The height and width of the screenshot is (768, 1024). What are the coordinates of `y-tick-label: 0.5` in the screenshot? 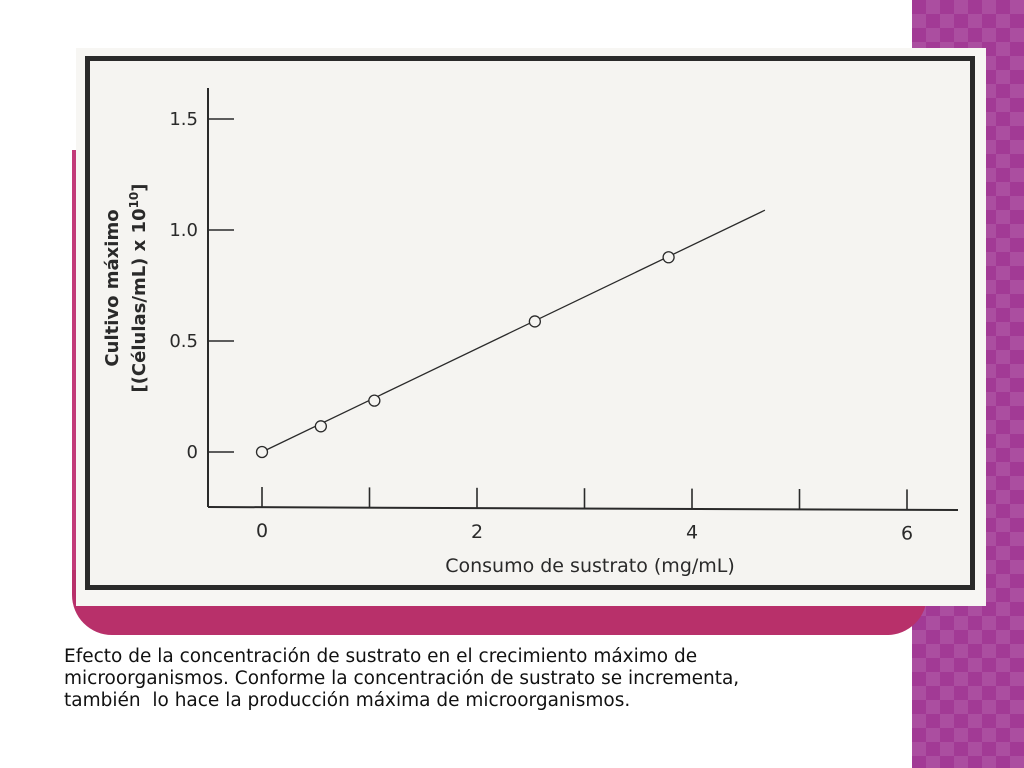 It's located at (183, 341).